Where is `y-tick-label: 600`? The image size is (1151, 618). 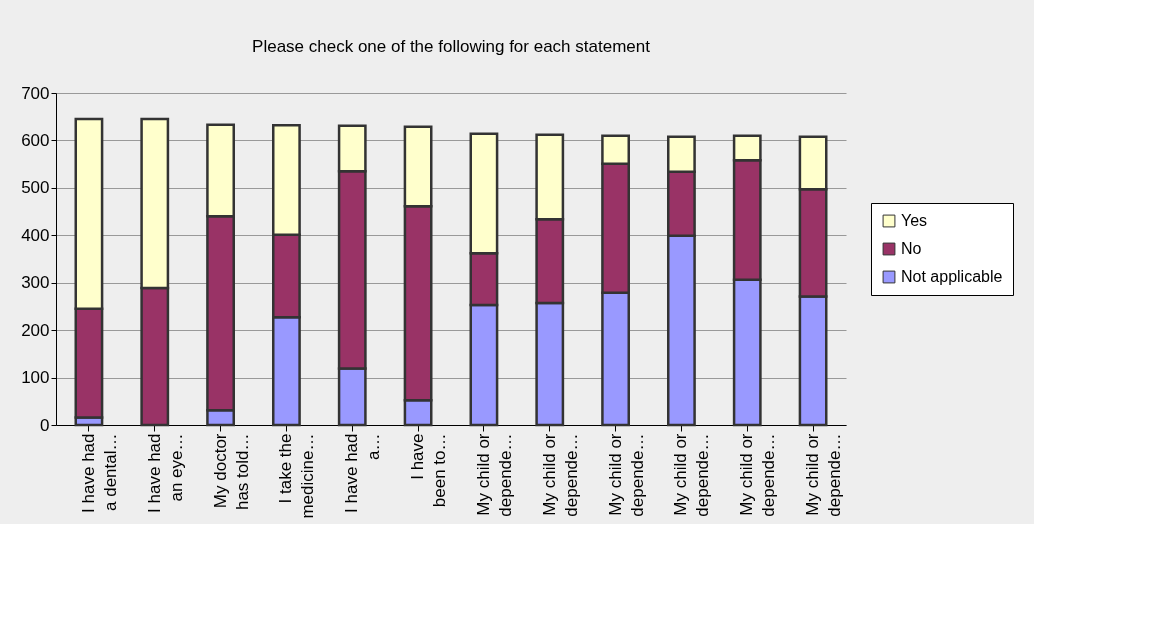
y-tick-label: 600 is located at coordinates (35, 140).